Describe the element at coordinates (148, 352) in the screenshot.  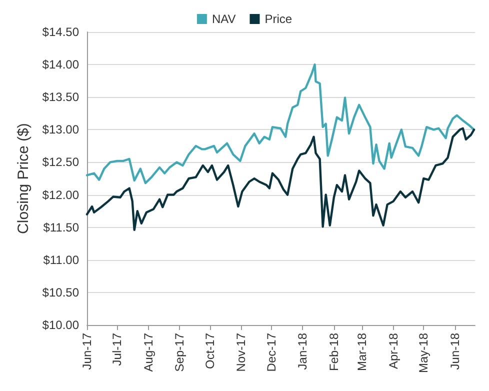
I see `x-tick-label: Aug-17` at that location.